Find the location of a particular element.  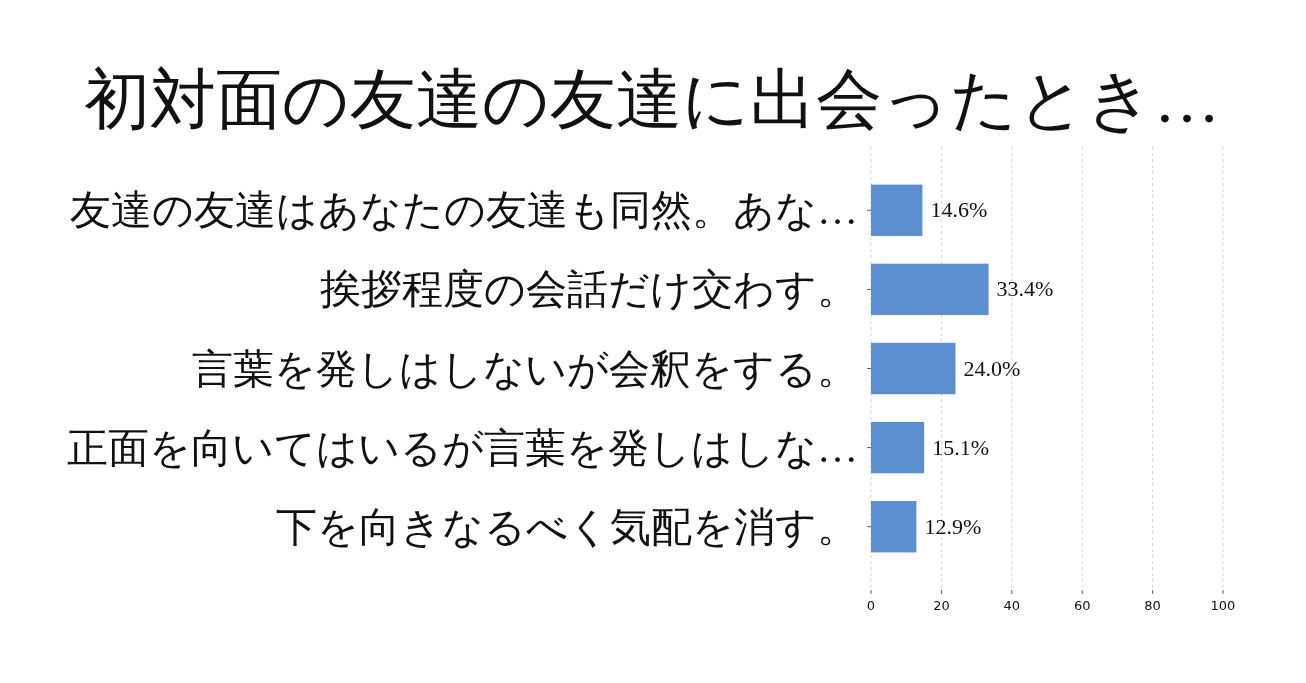

y-tick-label: 言葉を発しはしないが会釈をする。 is located at coordinates (525, 368).